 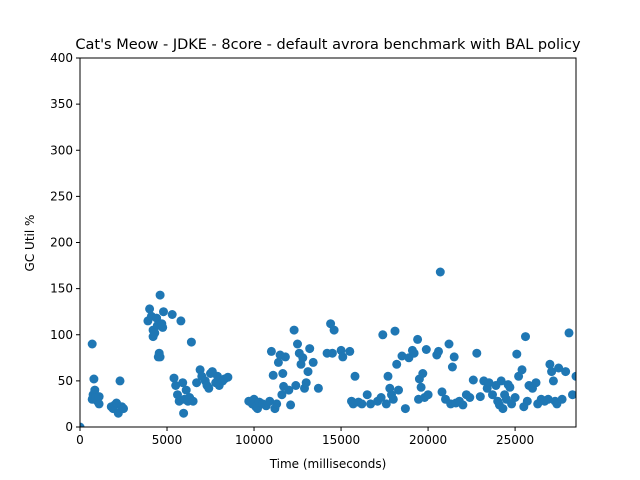 What do you see at coordinates (515, 440) in the screenshot?
I see `x-tick-label: 25000` at bounding box center [515, 440].